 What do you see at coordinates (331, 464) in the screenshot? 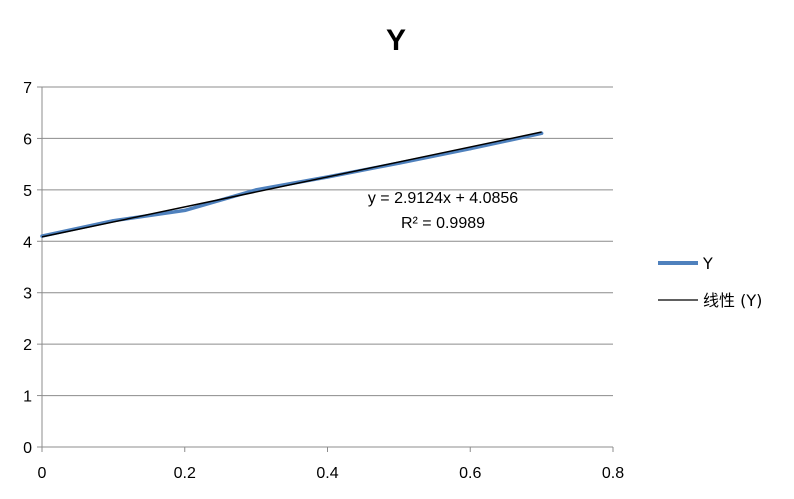
I see `x-axis-ticks: 0 0.2 0.4 0.6 0.8` at bounding box center [331, 464].